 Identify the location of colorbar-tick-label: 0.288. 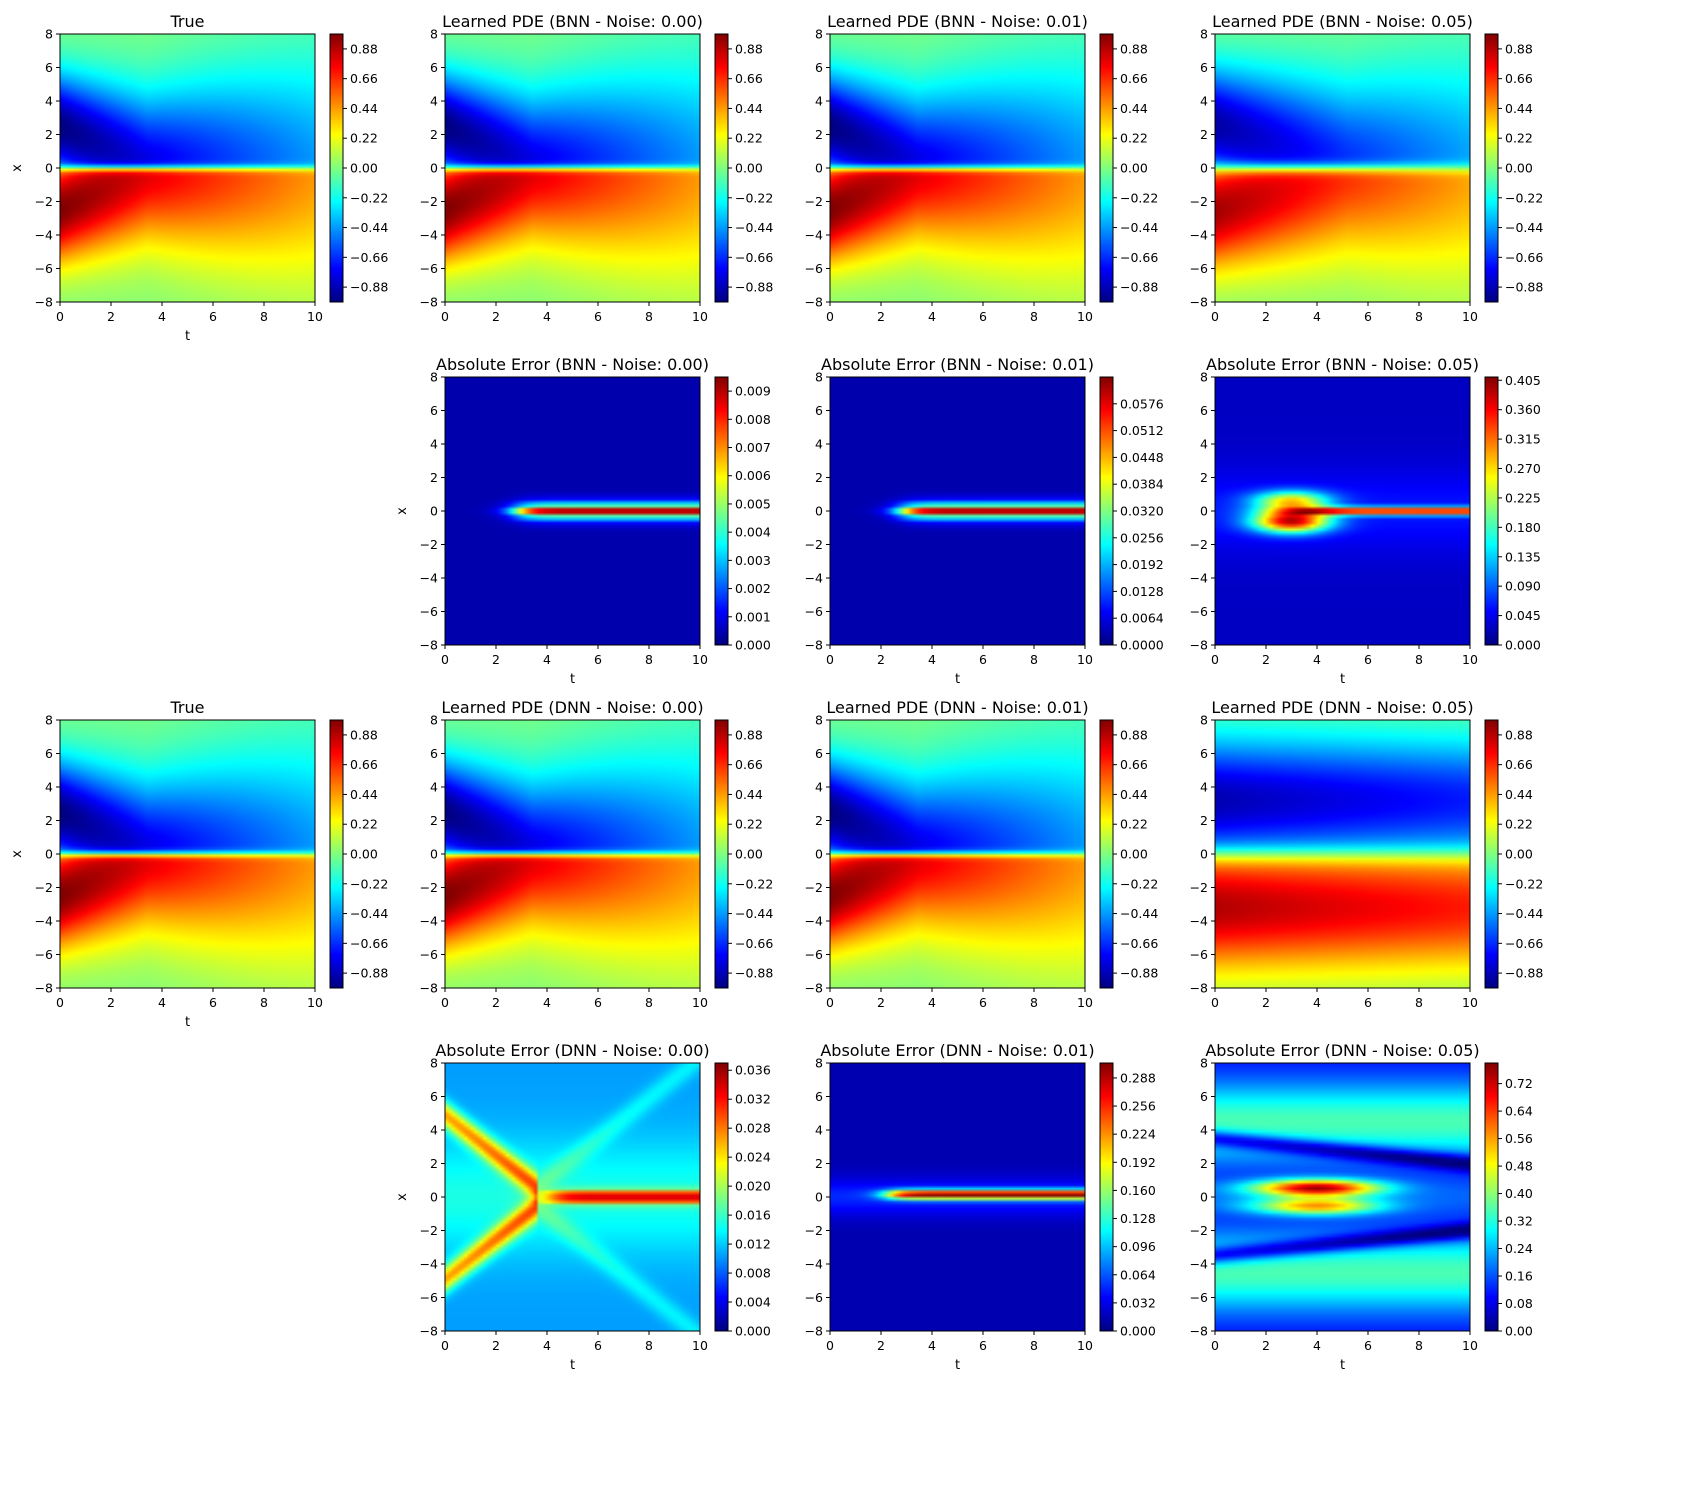
(1138, 1077).